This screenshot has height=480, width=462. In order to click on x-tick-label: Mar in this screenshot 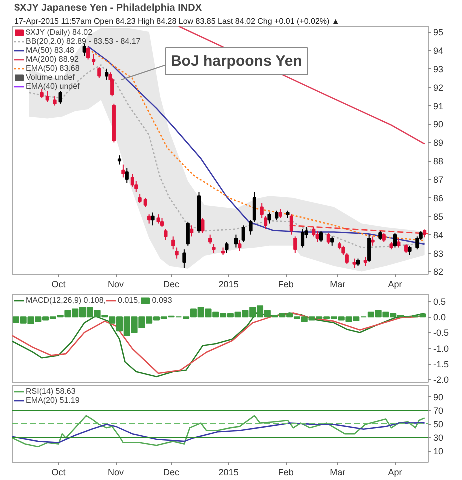, I will do `click(338, 473)`.